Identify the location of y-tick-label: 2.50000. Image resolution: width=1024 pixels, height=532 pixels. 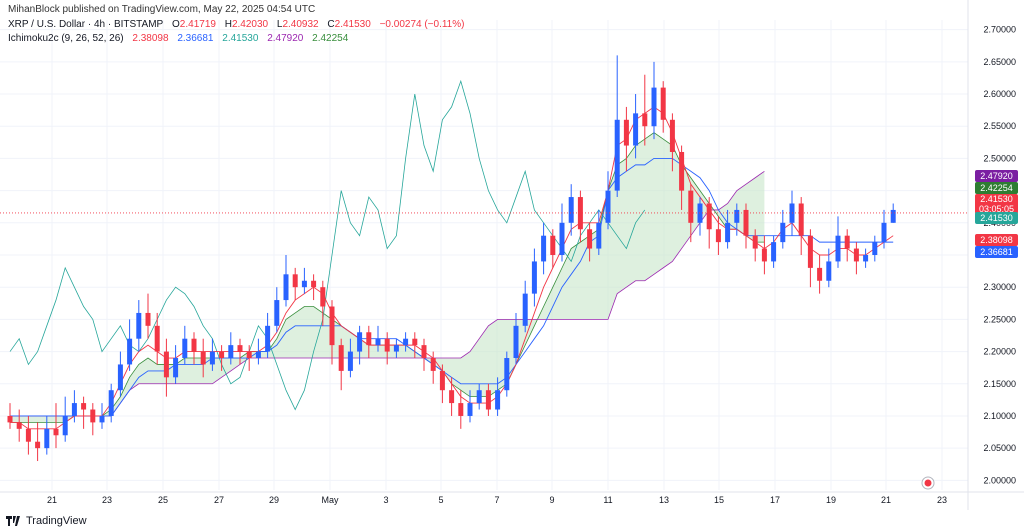
(999, 158).